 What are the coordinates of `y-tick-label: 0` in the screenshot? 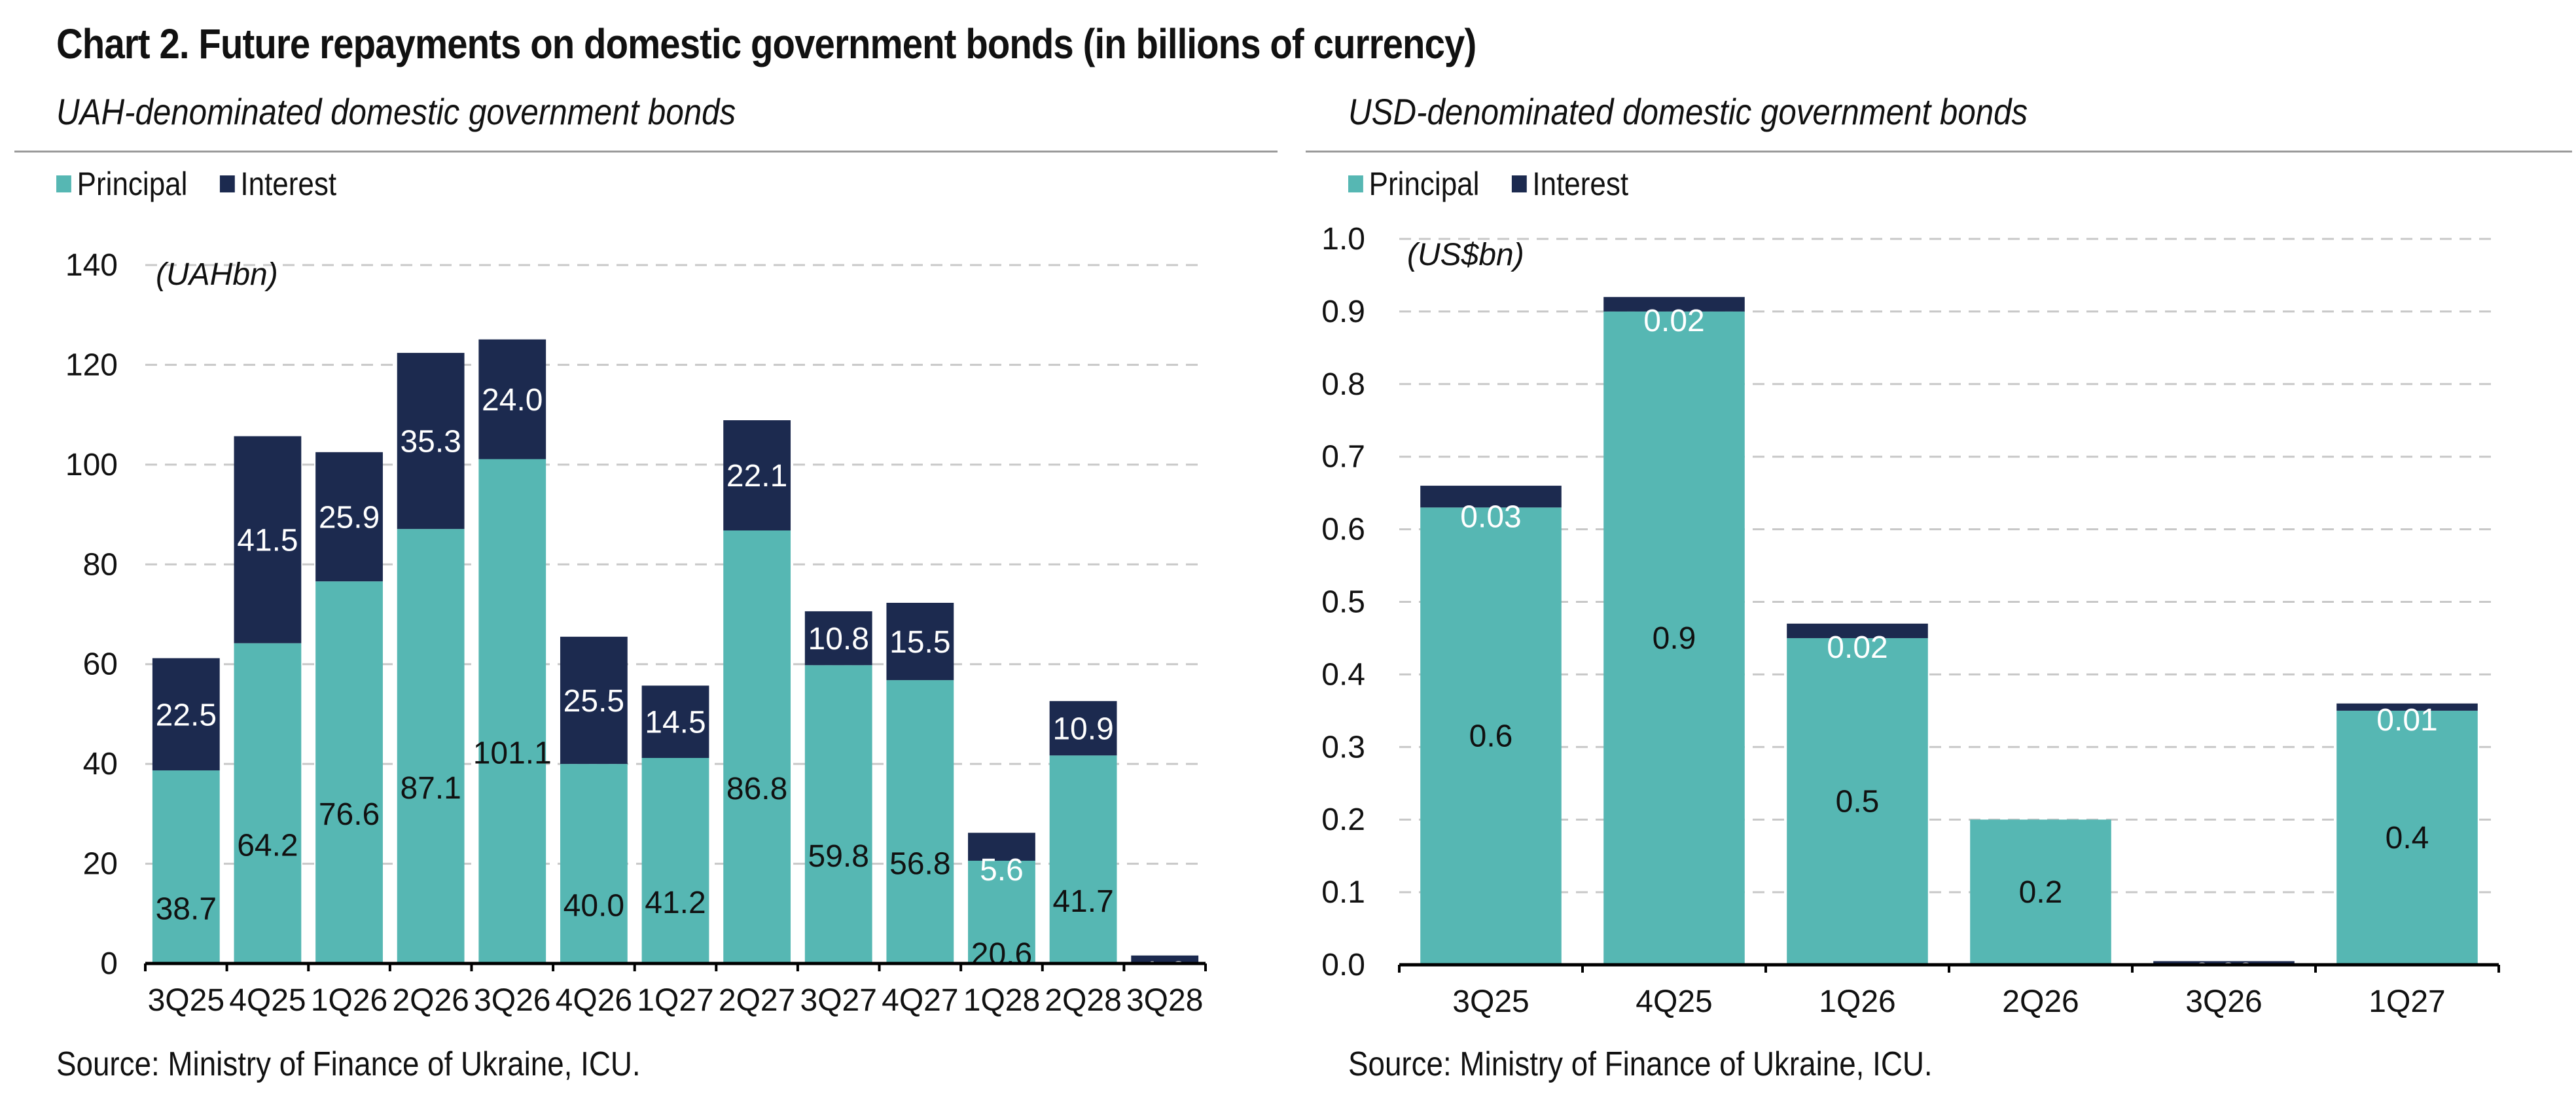 It's located at (109, 963).